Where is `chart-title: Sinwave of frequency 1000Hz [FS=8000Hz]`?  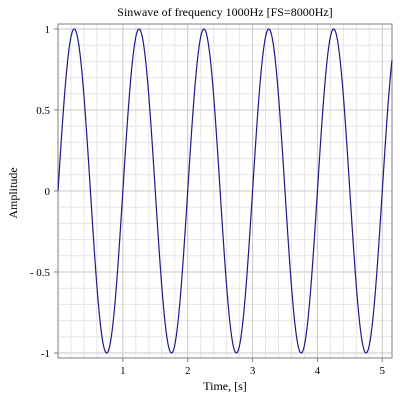
chart-title: Sinwave of frequency 1000Hz [FS=8000Hz] is located at coordinates (224, 12).